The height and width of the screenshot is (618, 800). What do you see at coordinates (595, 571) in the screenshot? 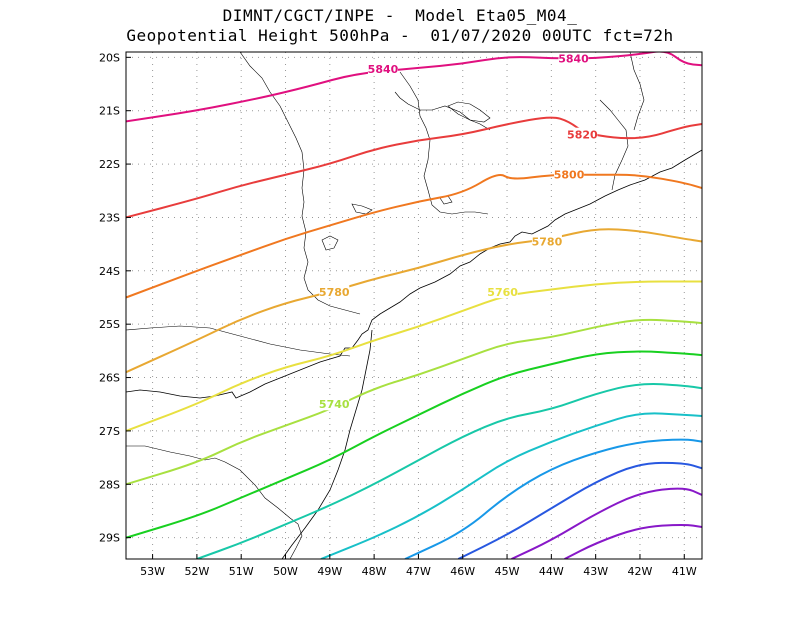
I see `x-tick-label: 43W` at bounding box center [595, 571].